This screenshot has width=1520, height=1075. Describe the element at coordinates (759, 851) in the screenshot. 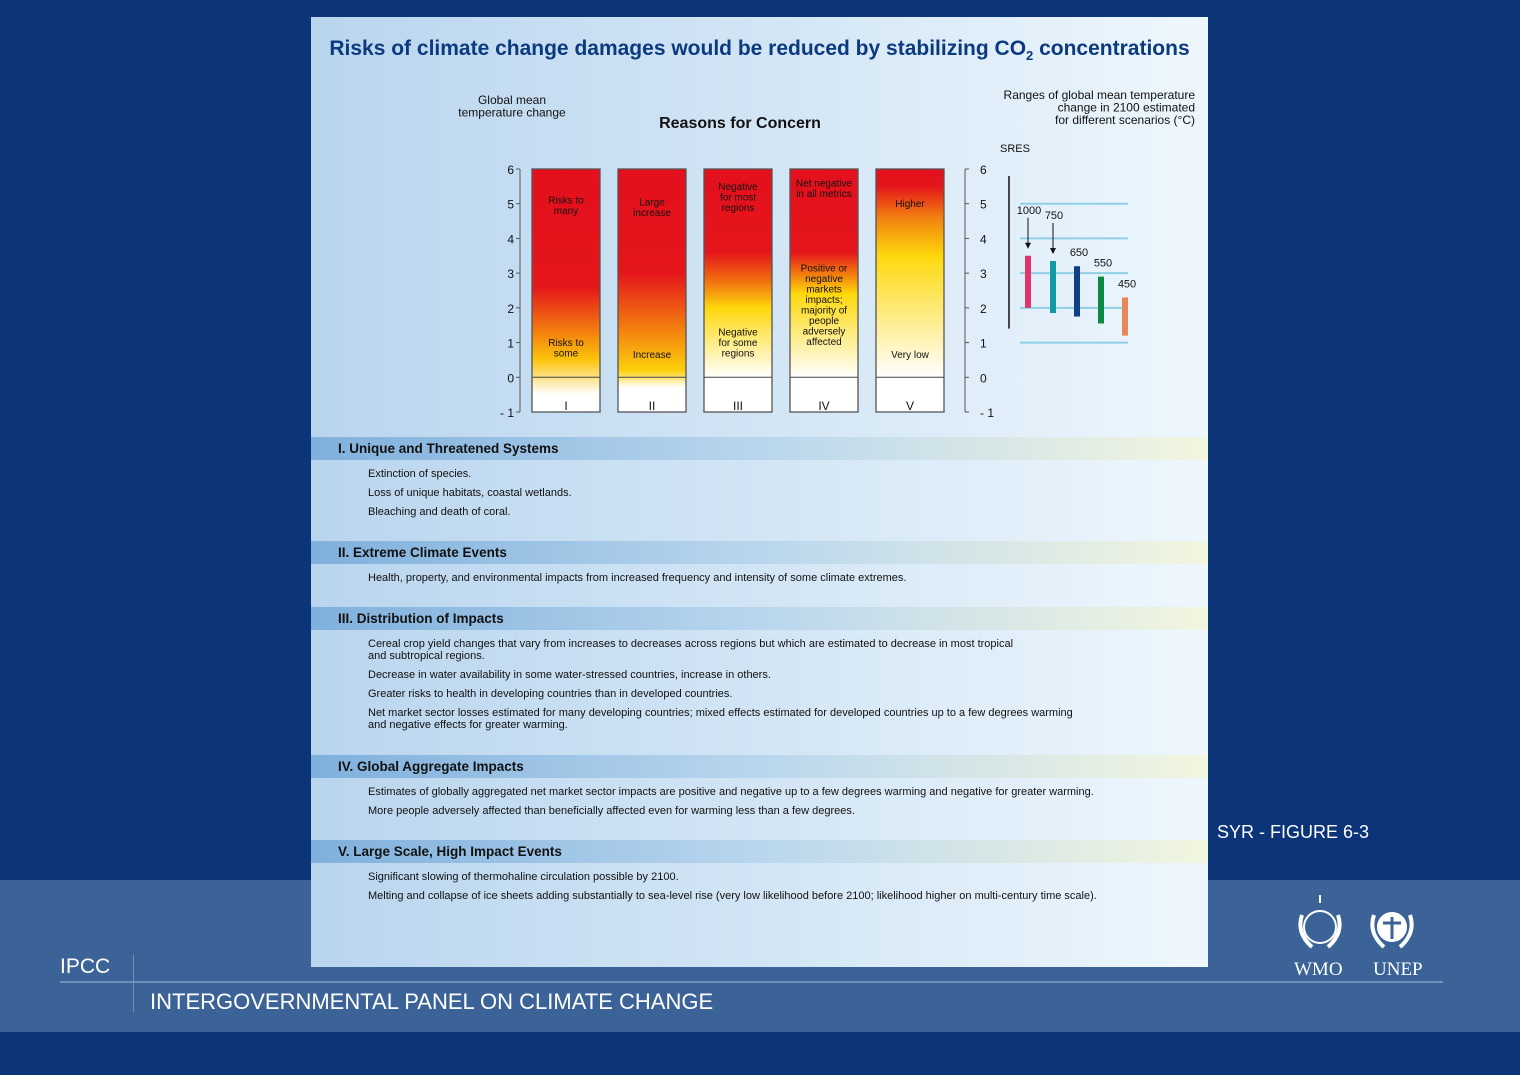

I see `section-heading: V. Large Scale, High Impact Events` at that location.